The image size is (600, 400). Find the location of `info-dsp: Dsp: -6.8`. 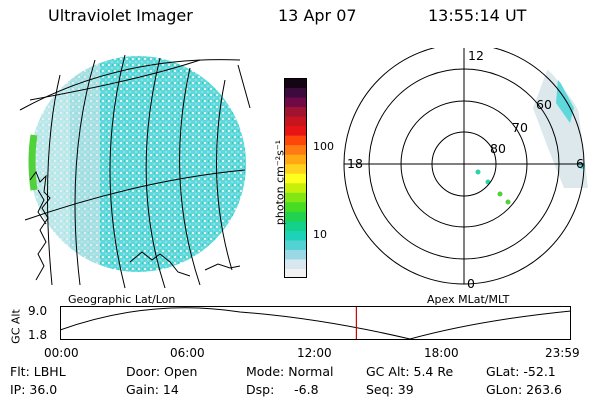

info-dsp: Dsp: -6.8 is located at coordinates (282, 389).